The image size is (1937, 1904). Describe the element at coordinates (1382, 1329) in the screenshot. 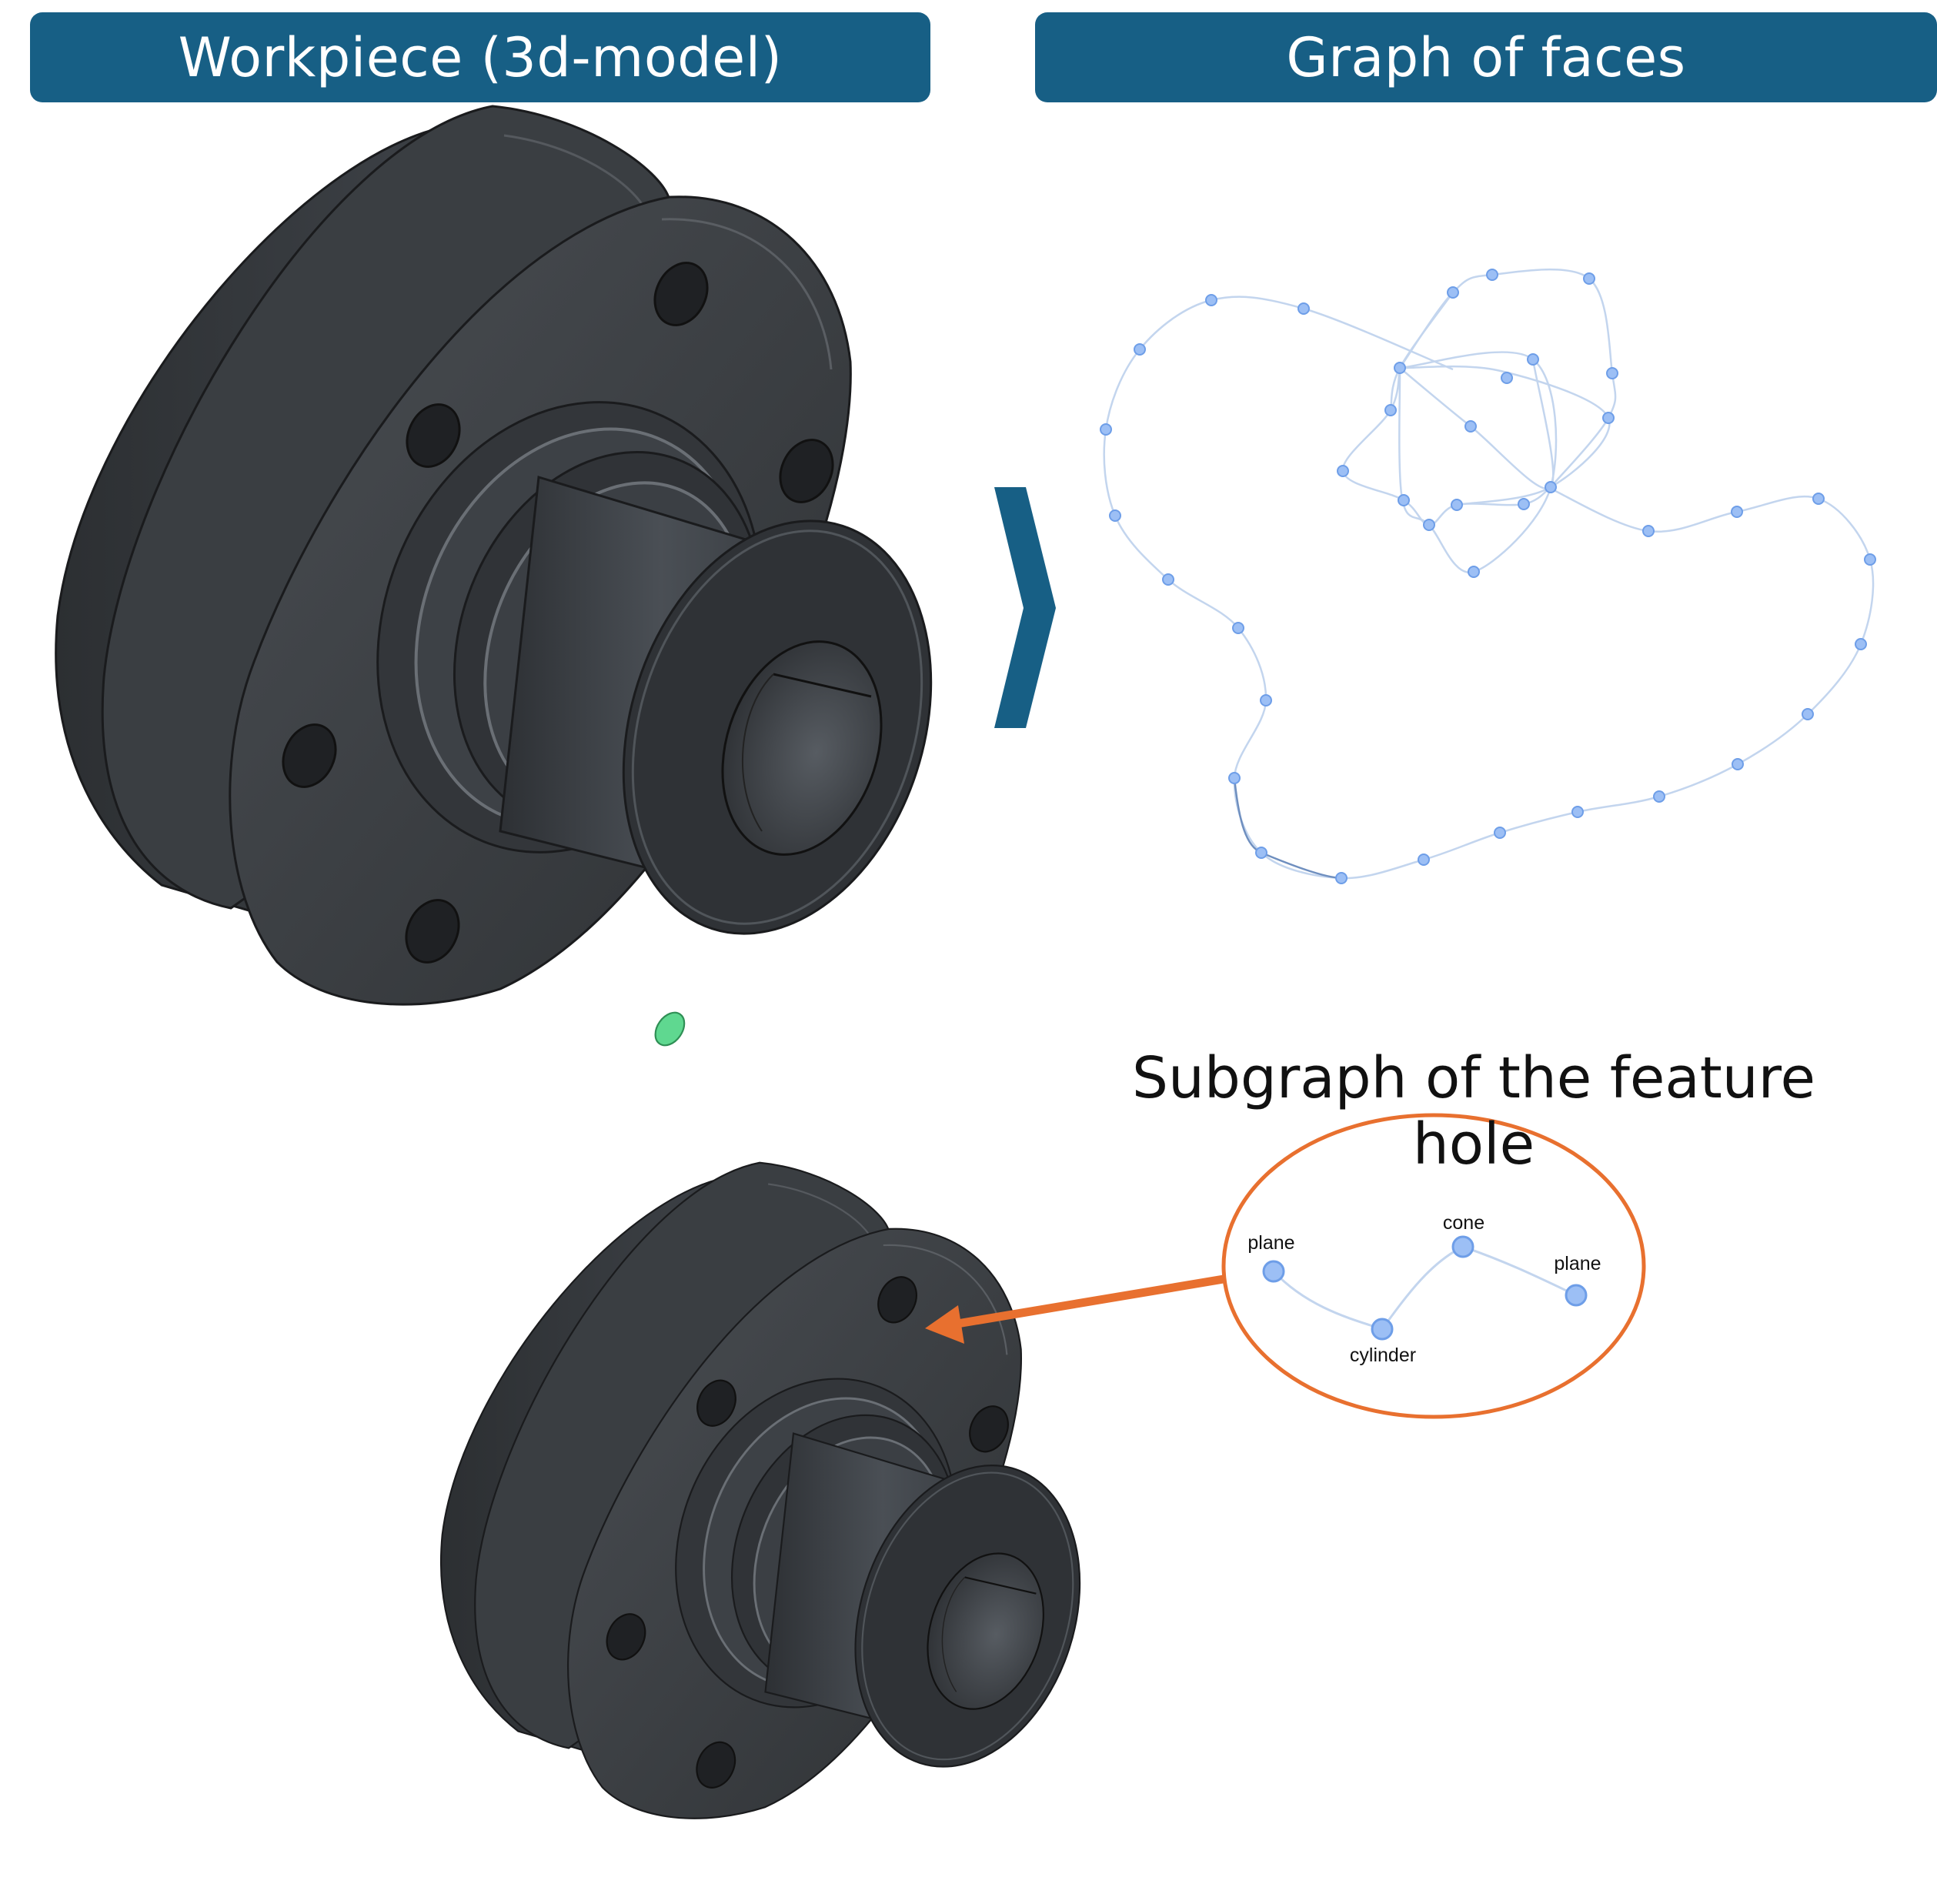

I see `subgraph-node-cylinder` at that location.